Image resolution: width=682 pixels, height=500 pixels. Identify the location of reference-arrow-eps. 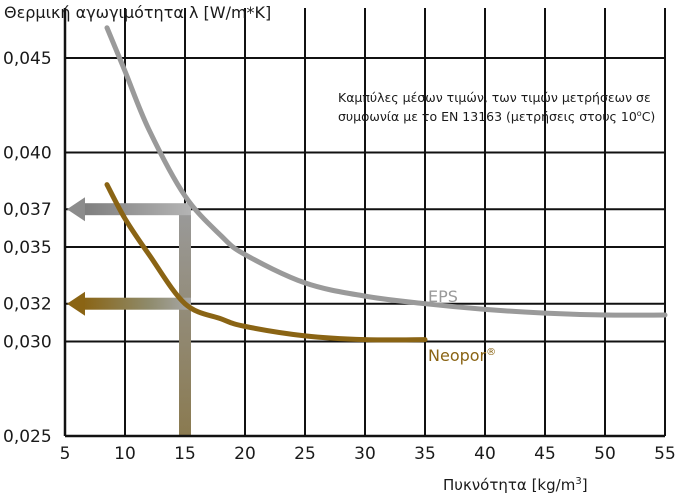
(129, 209).